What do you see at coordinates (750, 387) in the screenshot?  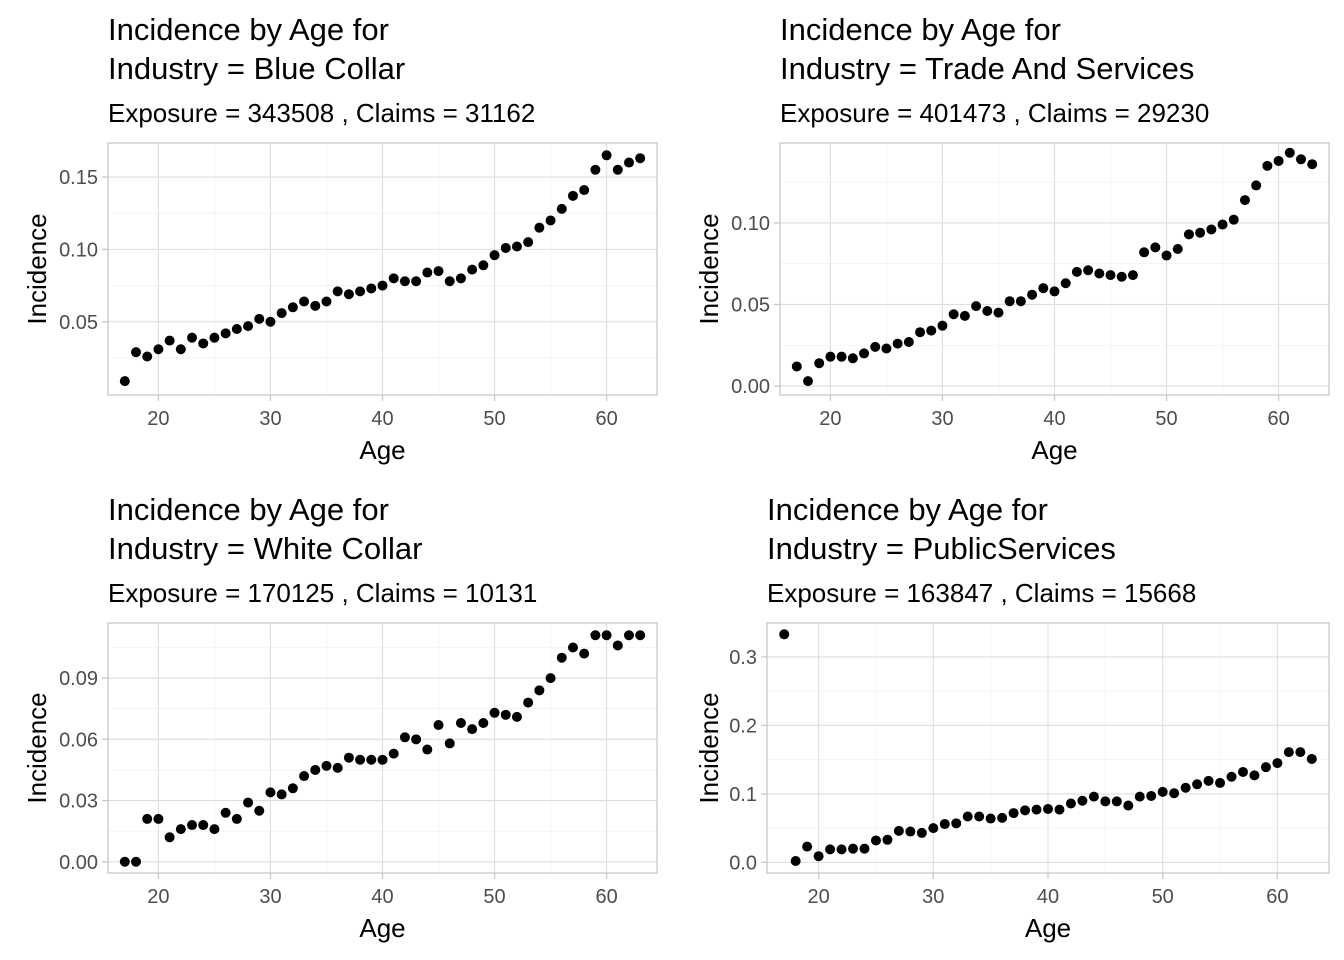 I see `y-tick-label: 0.00` at bounding box center [750, 387].